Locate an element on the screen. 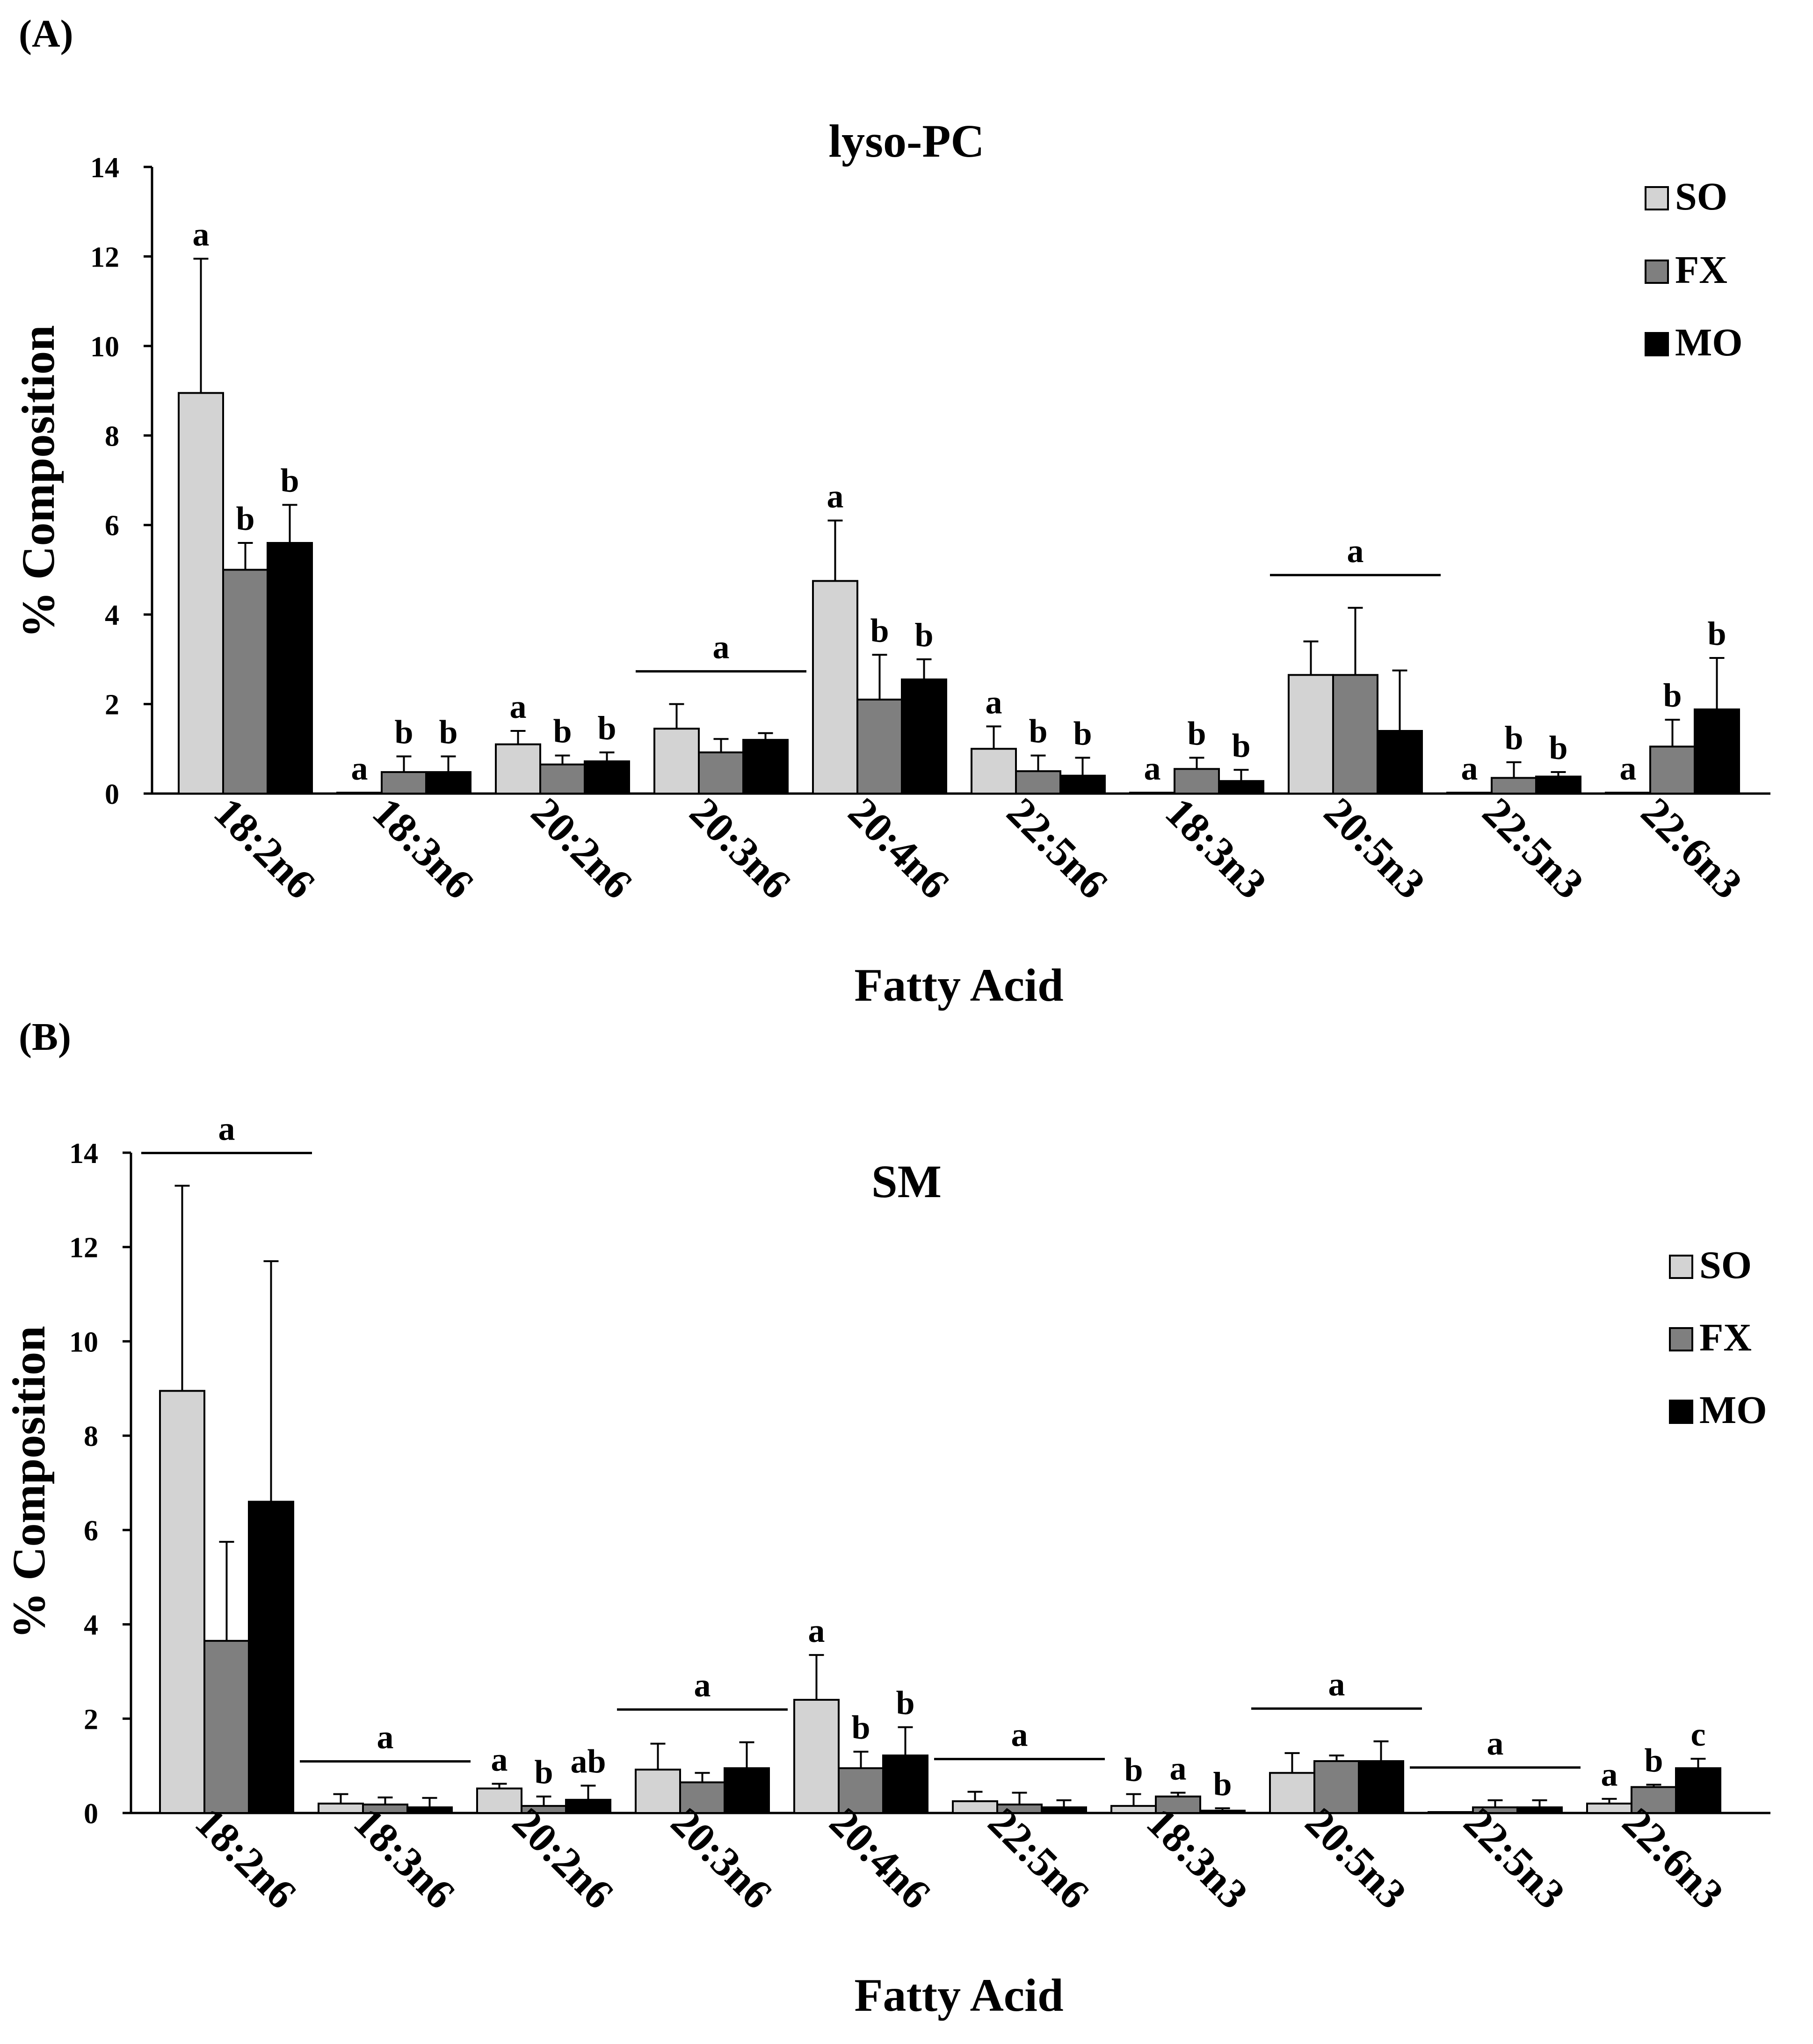 The height and width of the screenshot is (2044, 1813). x-tick-label: 22:5n6 is located at coordinates (1039, 1858).